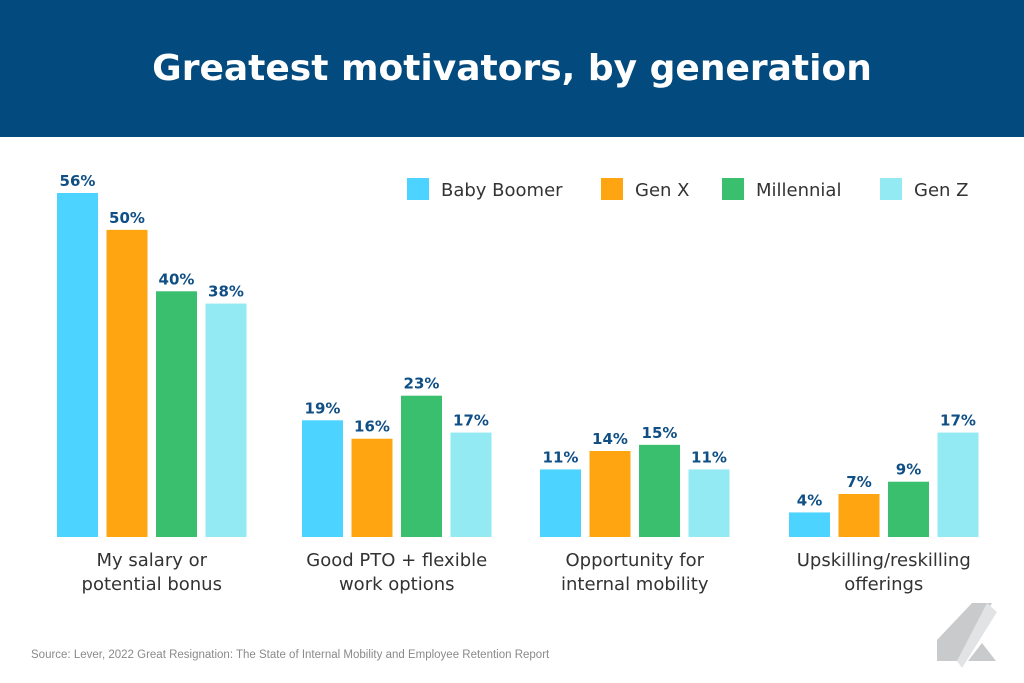 Image resolution: width=1024 pixels, height=683 pixels. What do you see at coordinates (809, 500) in the screenshot?
I see `data-label: 4%` at bounding box center [809, 500].